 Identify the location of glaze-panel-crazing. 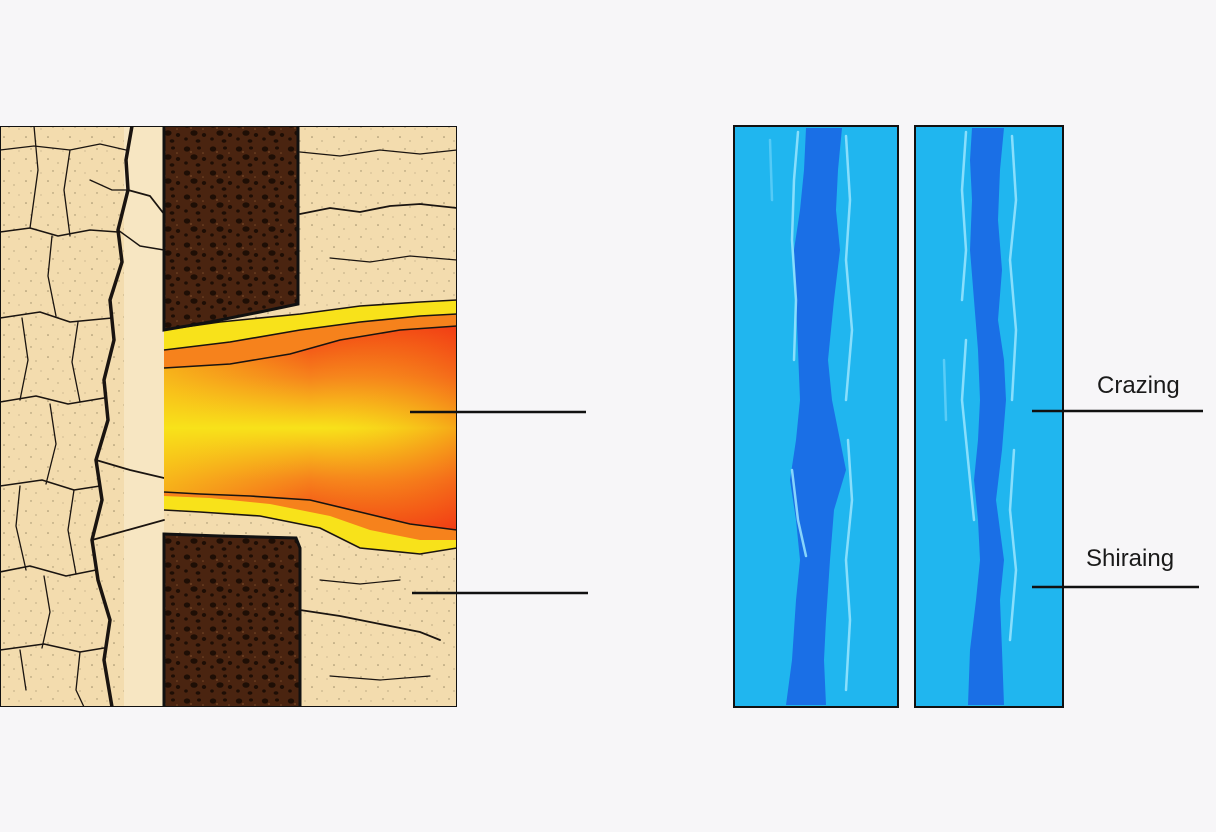
(816, 416).